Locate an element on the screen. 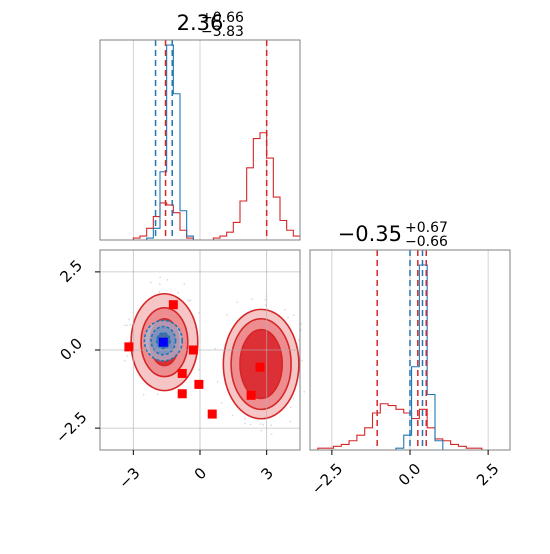 Image resolution: width=550 pixels, height=554 pixels. x-tick-label-0: −3 is located at coordinates (129, 478).